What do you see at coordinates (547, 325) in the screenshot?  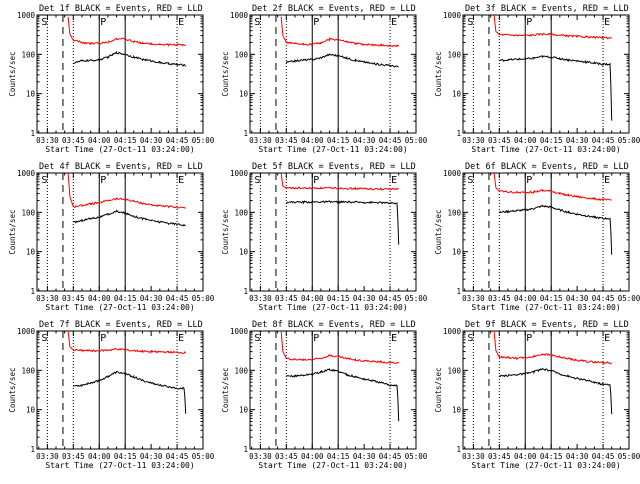 I see `panel-title: Det 9f BLACK = Events, RED = LLD` at bounding box center [547, 325].